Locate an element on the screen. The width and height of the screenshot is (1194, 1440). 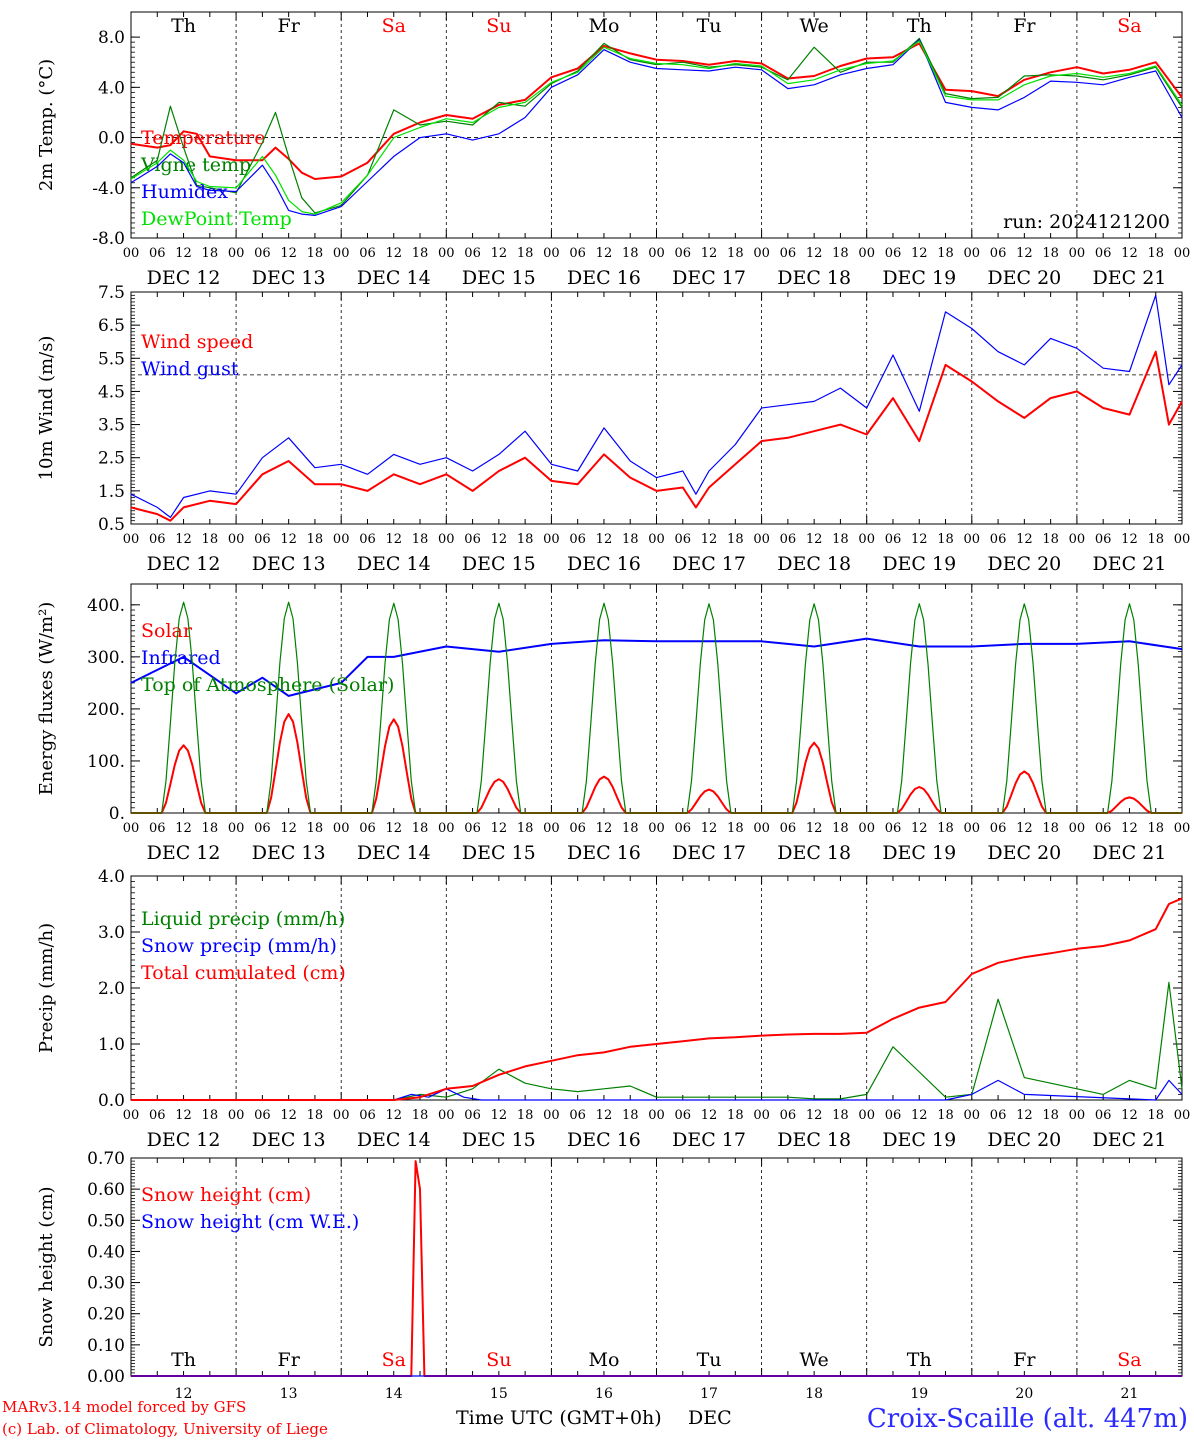
day-number: 12 is located at coordinates (184, 1394).